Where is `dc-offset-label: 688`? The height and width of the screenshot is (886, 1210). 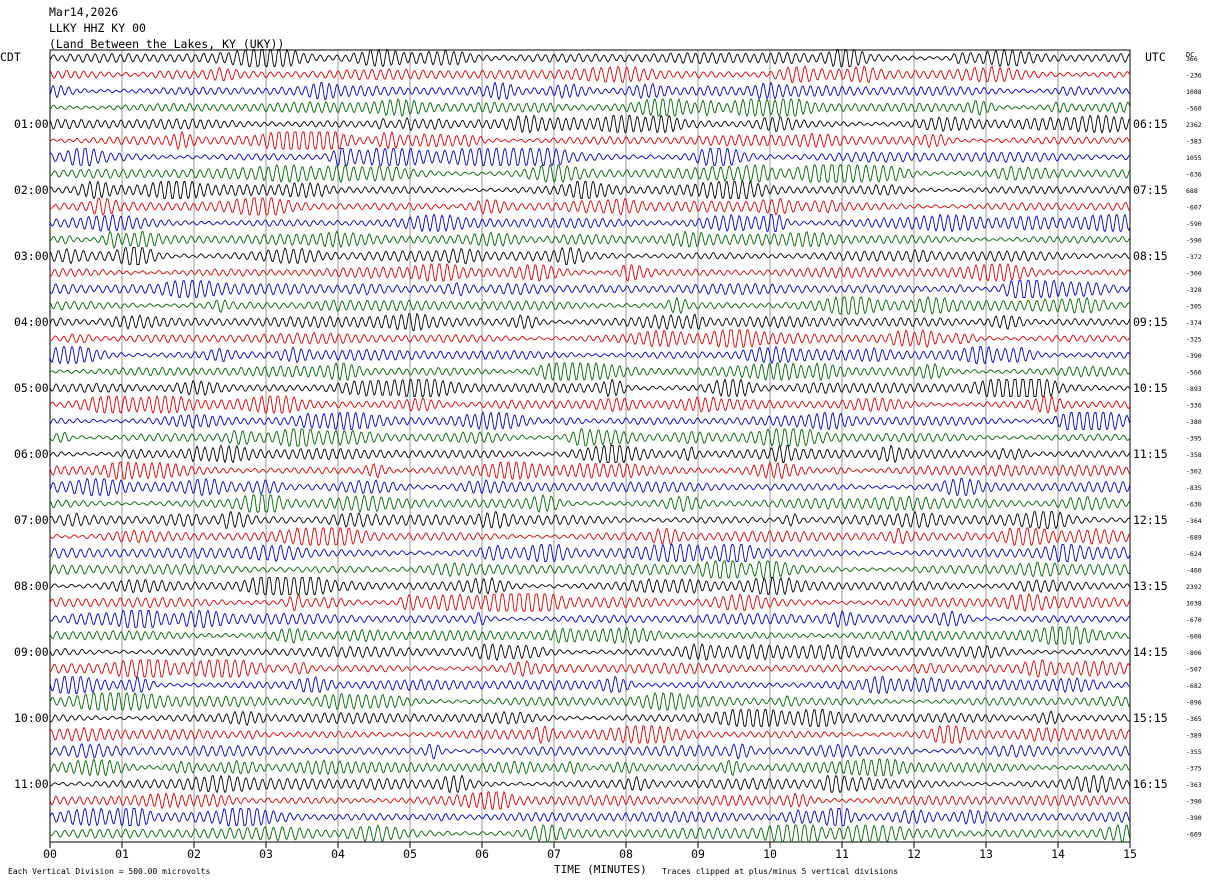
dc-offset-label: 688 is located at coordinates (1192, 191).